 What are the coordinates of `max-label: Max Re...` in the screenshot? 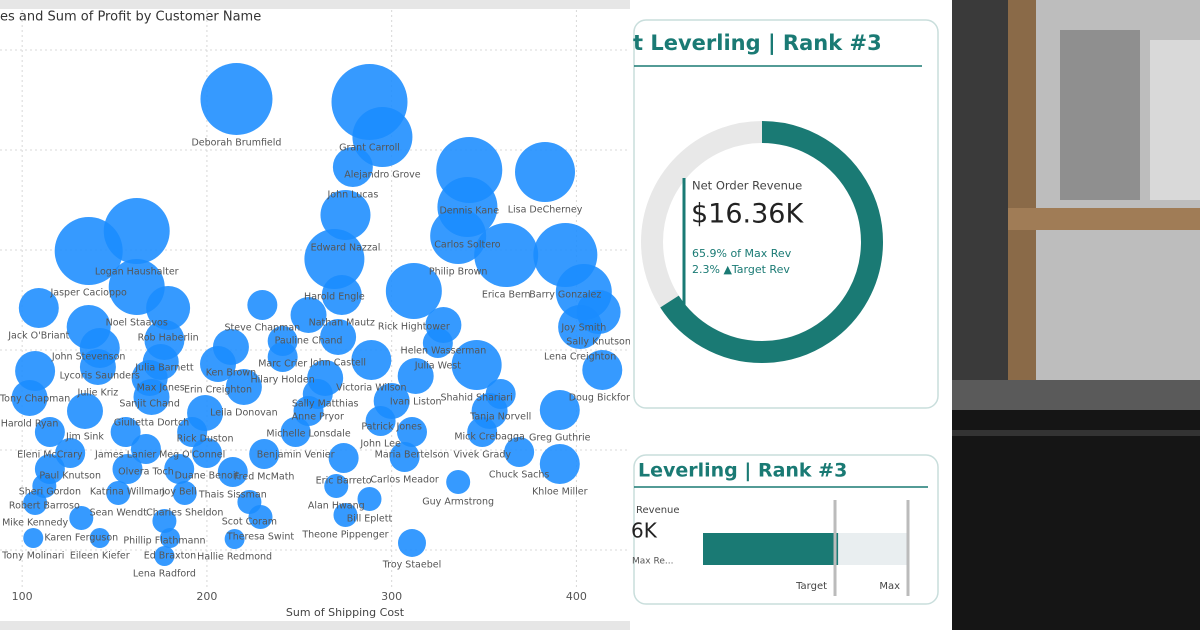 It's located at (652, 562).